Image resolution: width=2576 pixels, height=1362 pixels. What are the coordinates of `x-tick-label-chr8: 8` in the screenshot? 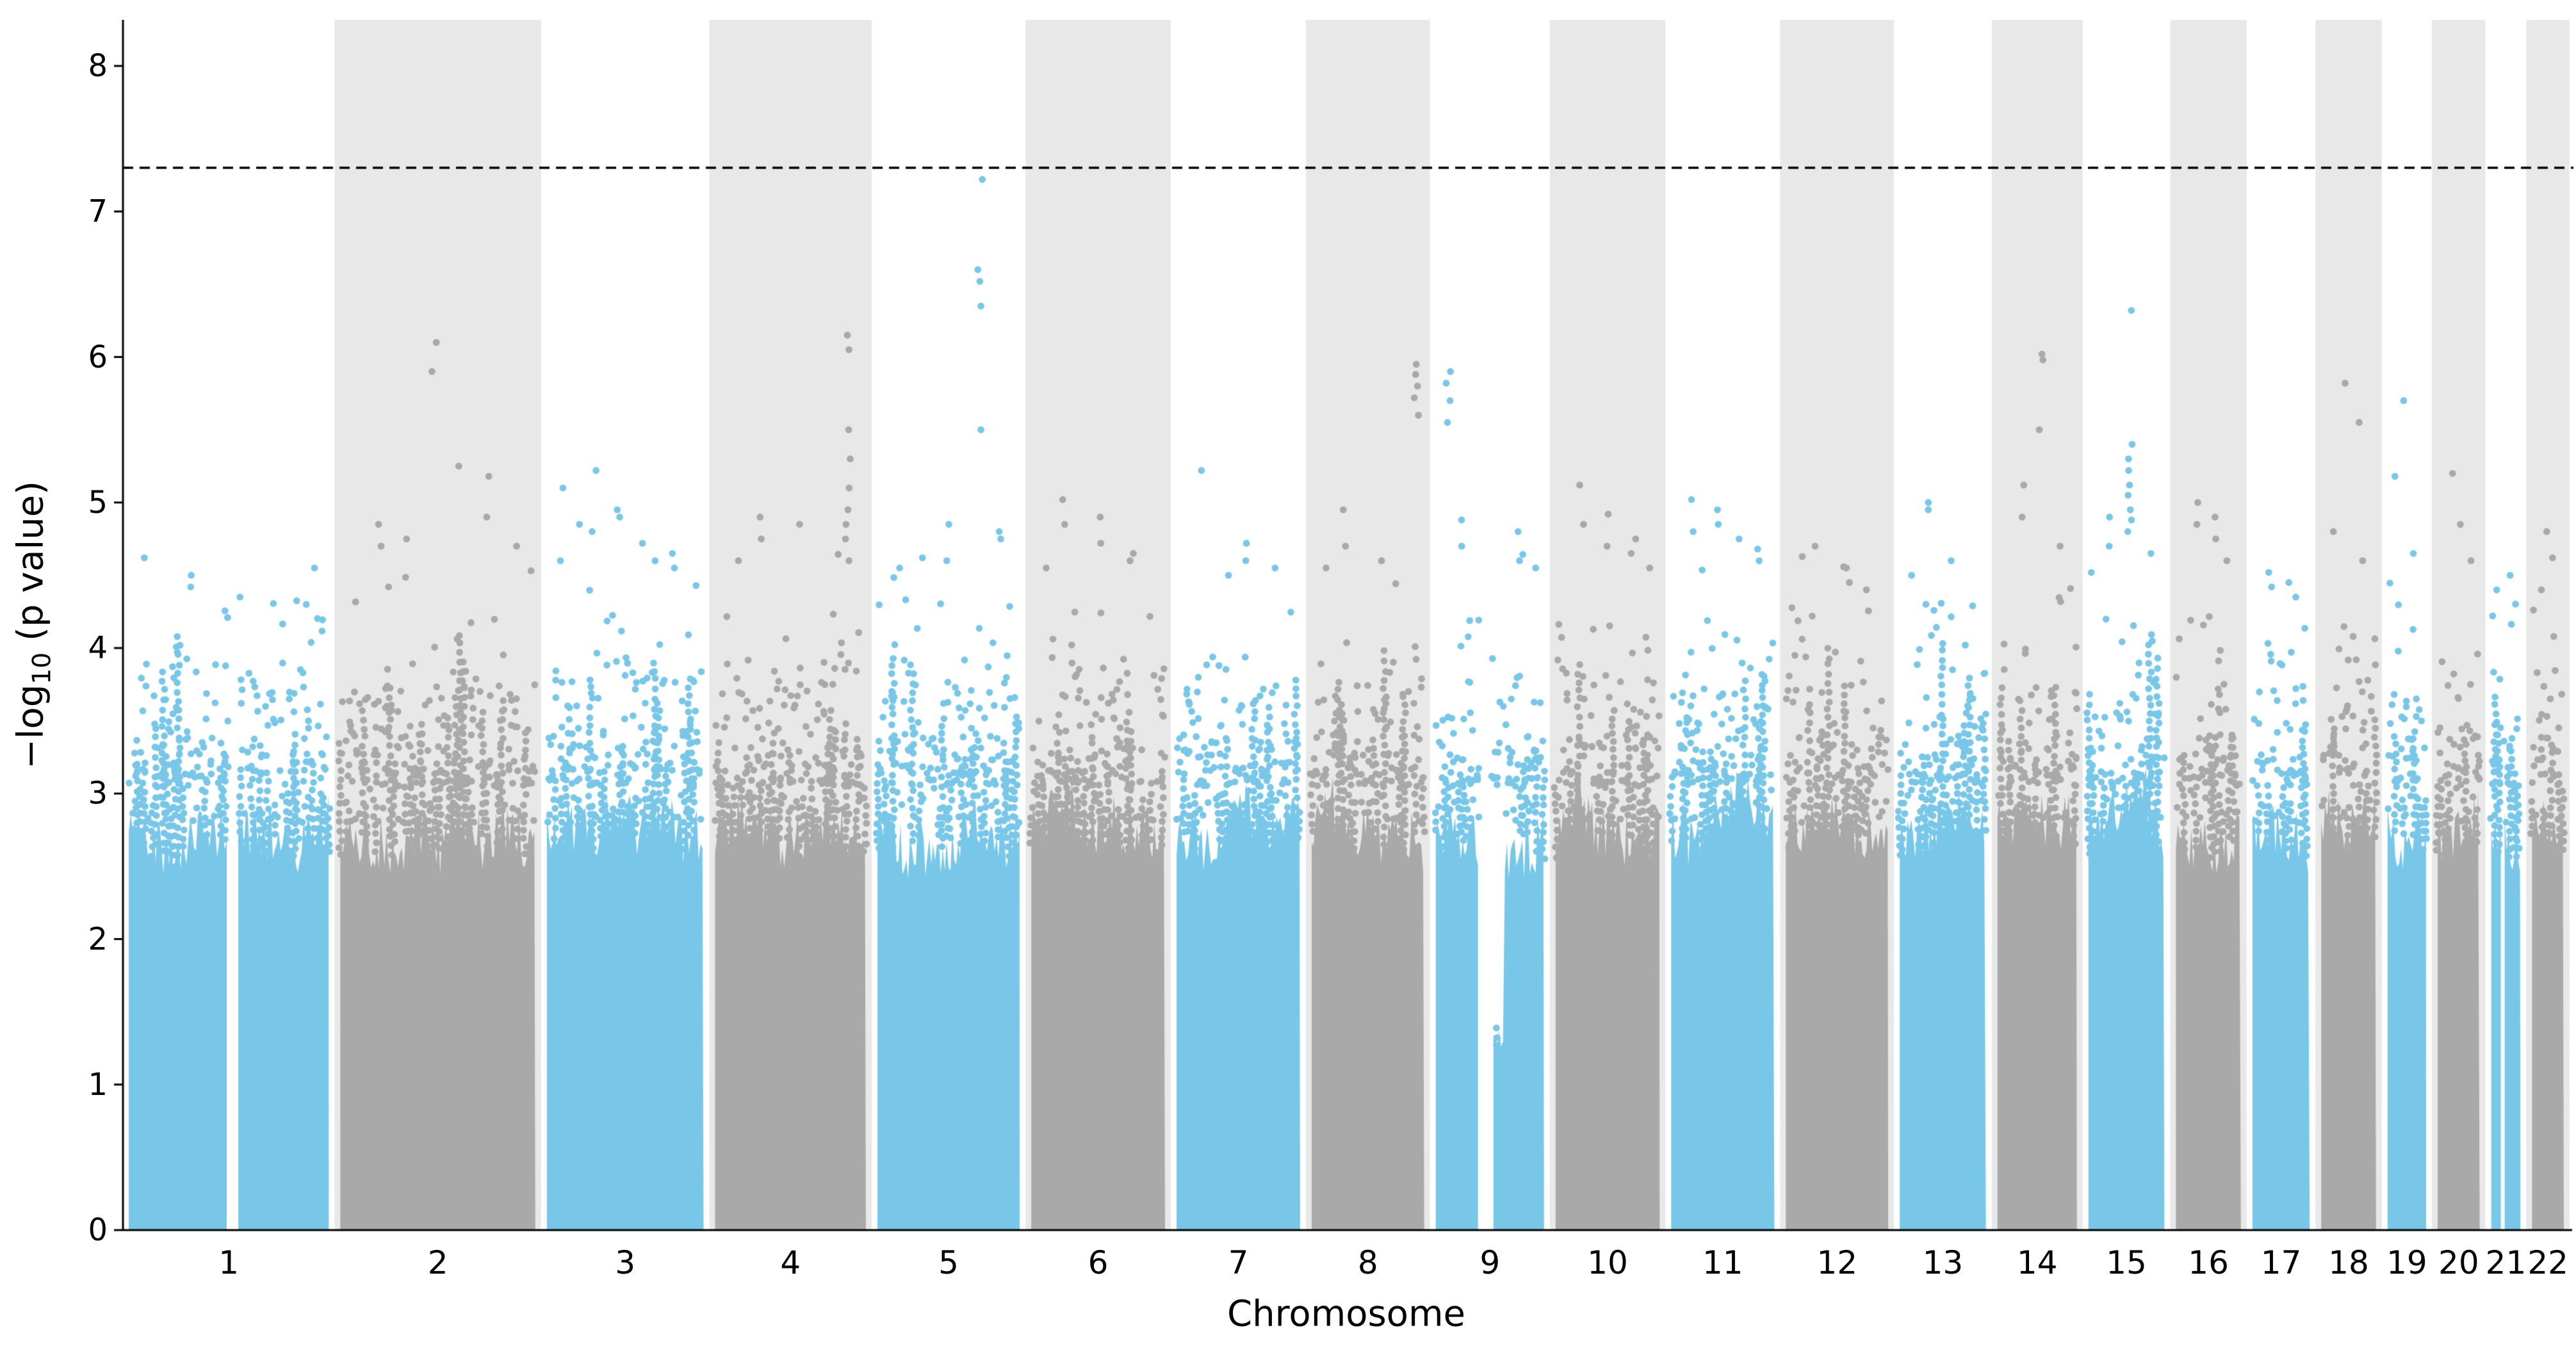 It's located at (1367, 1262).